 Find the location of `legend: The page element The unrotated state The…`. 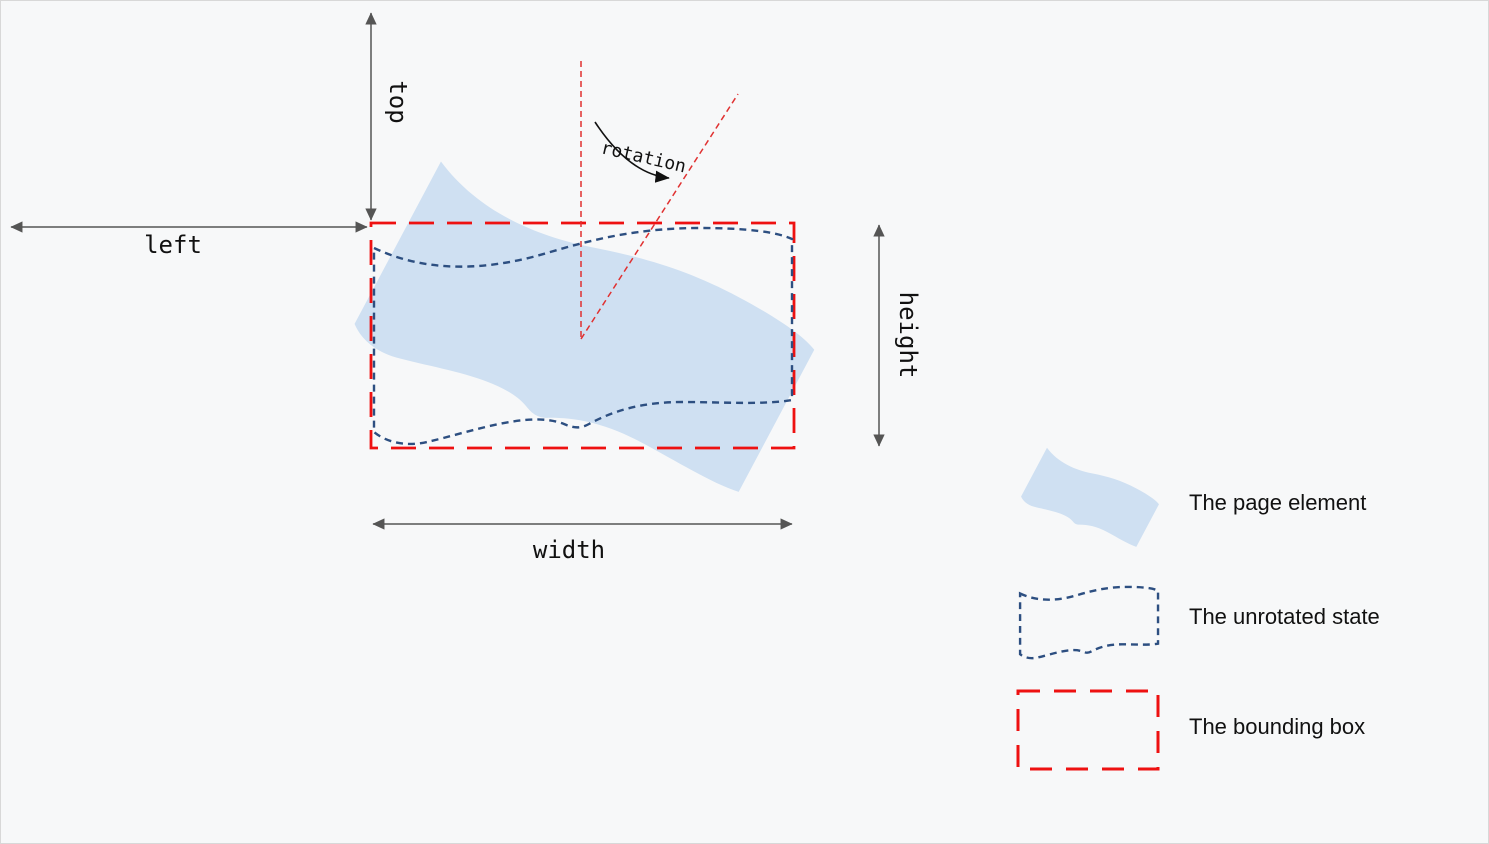

legend: The page element The unrotated state The… is located at coordinates (1198, 606).